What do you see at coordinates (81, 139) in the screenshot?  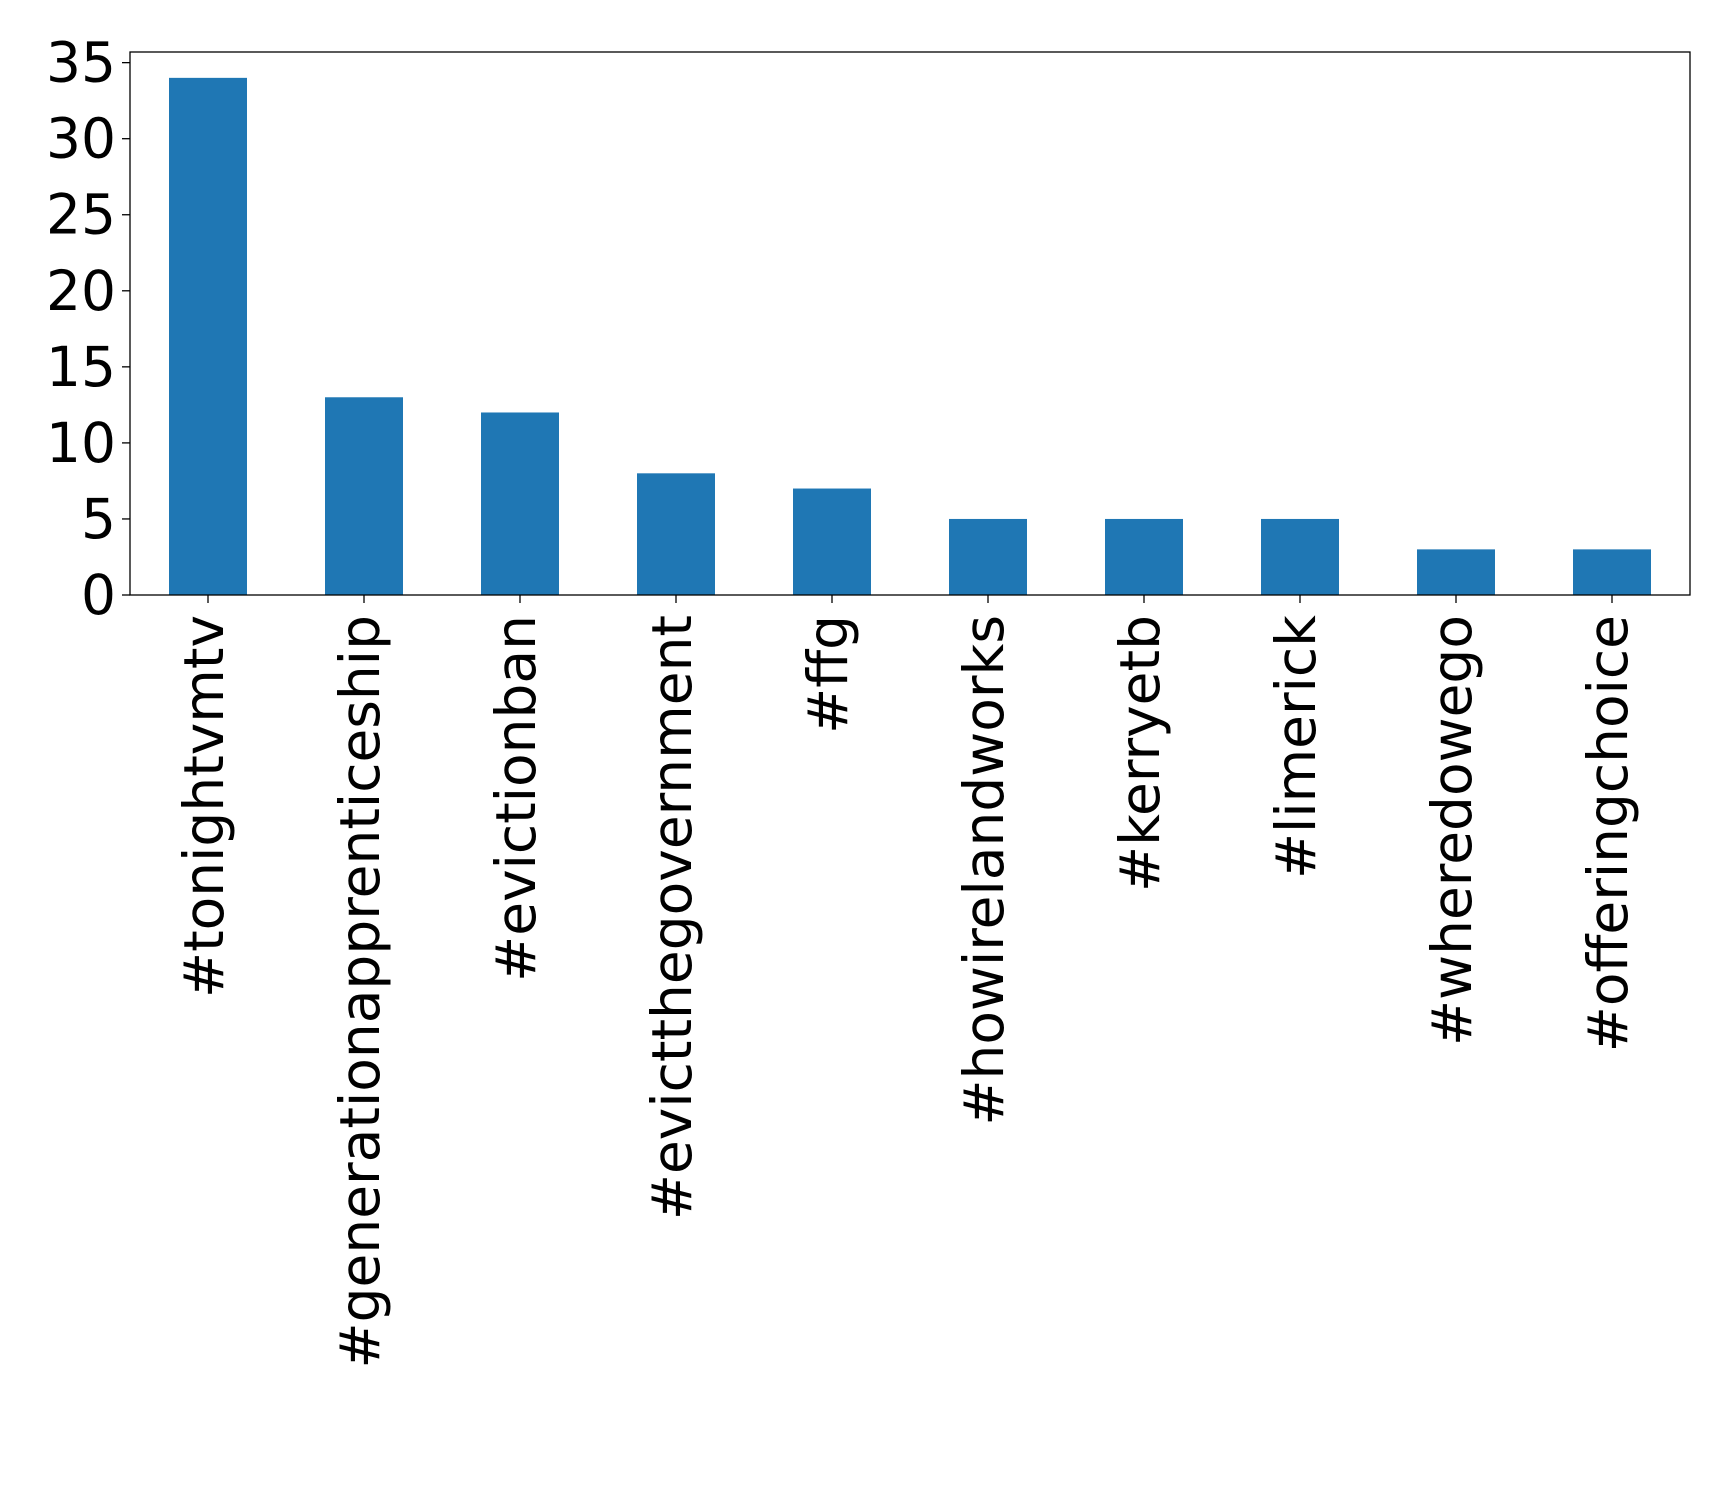 I see `y-tick-label: 30` at bounding box center [81, 139].